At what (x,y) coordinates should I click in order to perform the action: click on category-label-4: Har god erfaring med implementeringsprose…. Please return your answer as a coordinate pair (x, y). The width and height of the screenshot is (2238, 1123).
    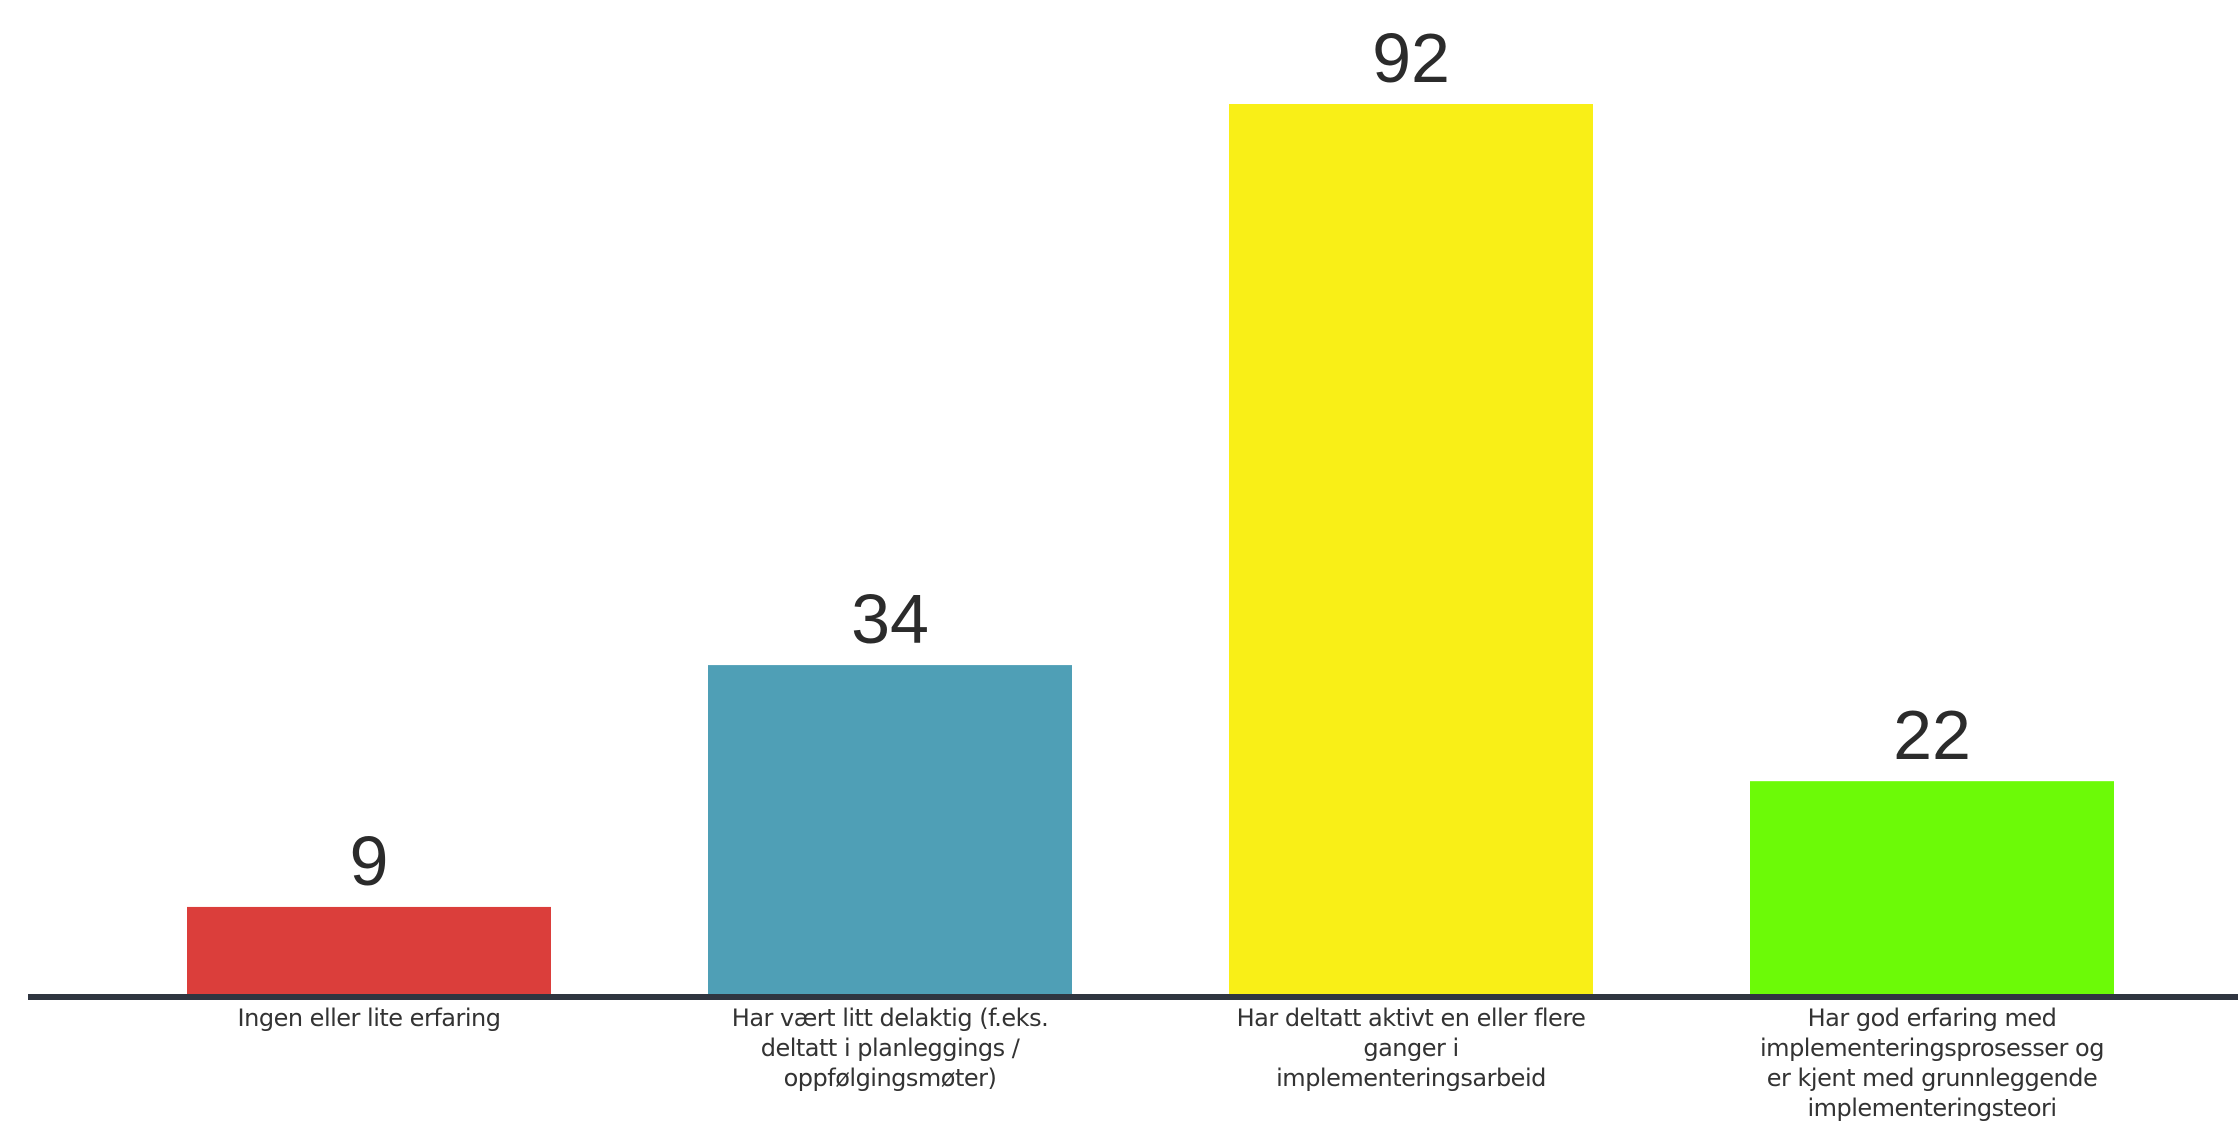
    Looking at the image, I should click on (1932, 1063).